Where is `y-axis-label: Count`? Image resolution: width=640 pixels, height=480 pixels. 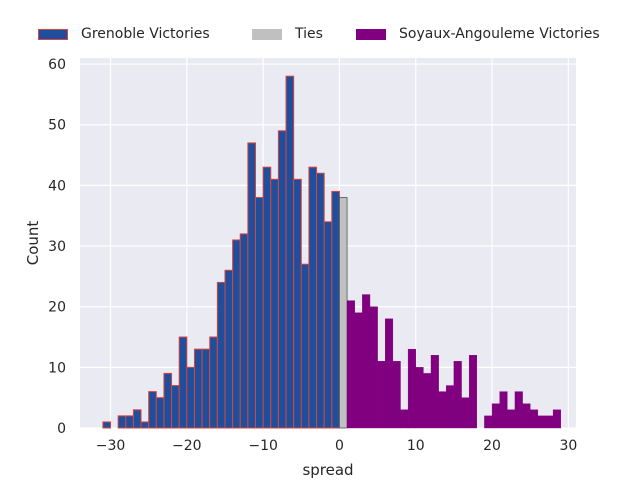
y-axis-label: Count is located at coordinates (33, 243).